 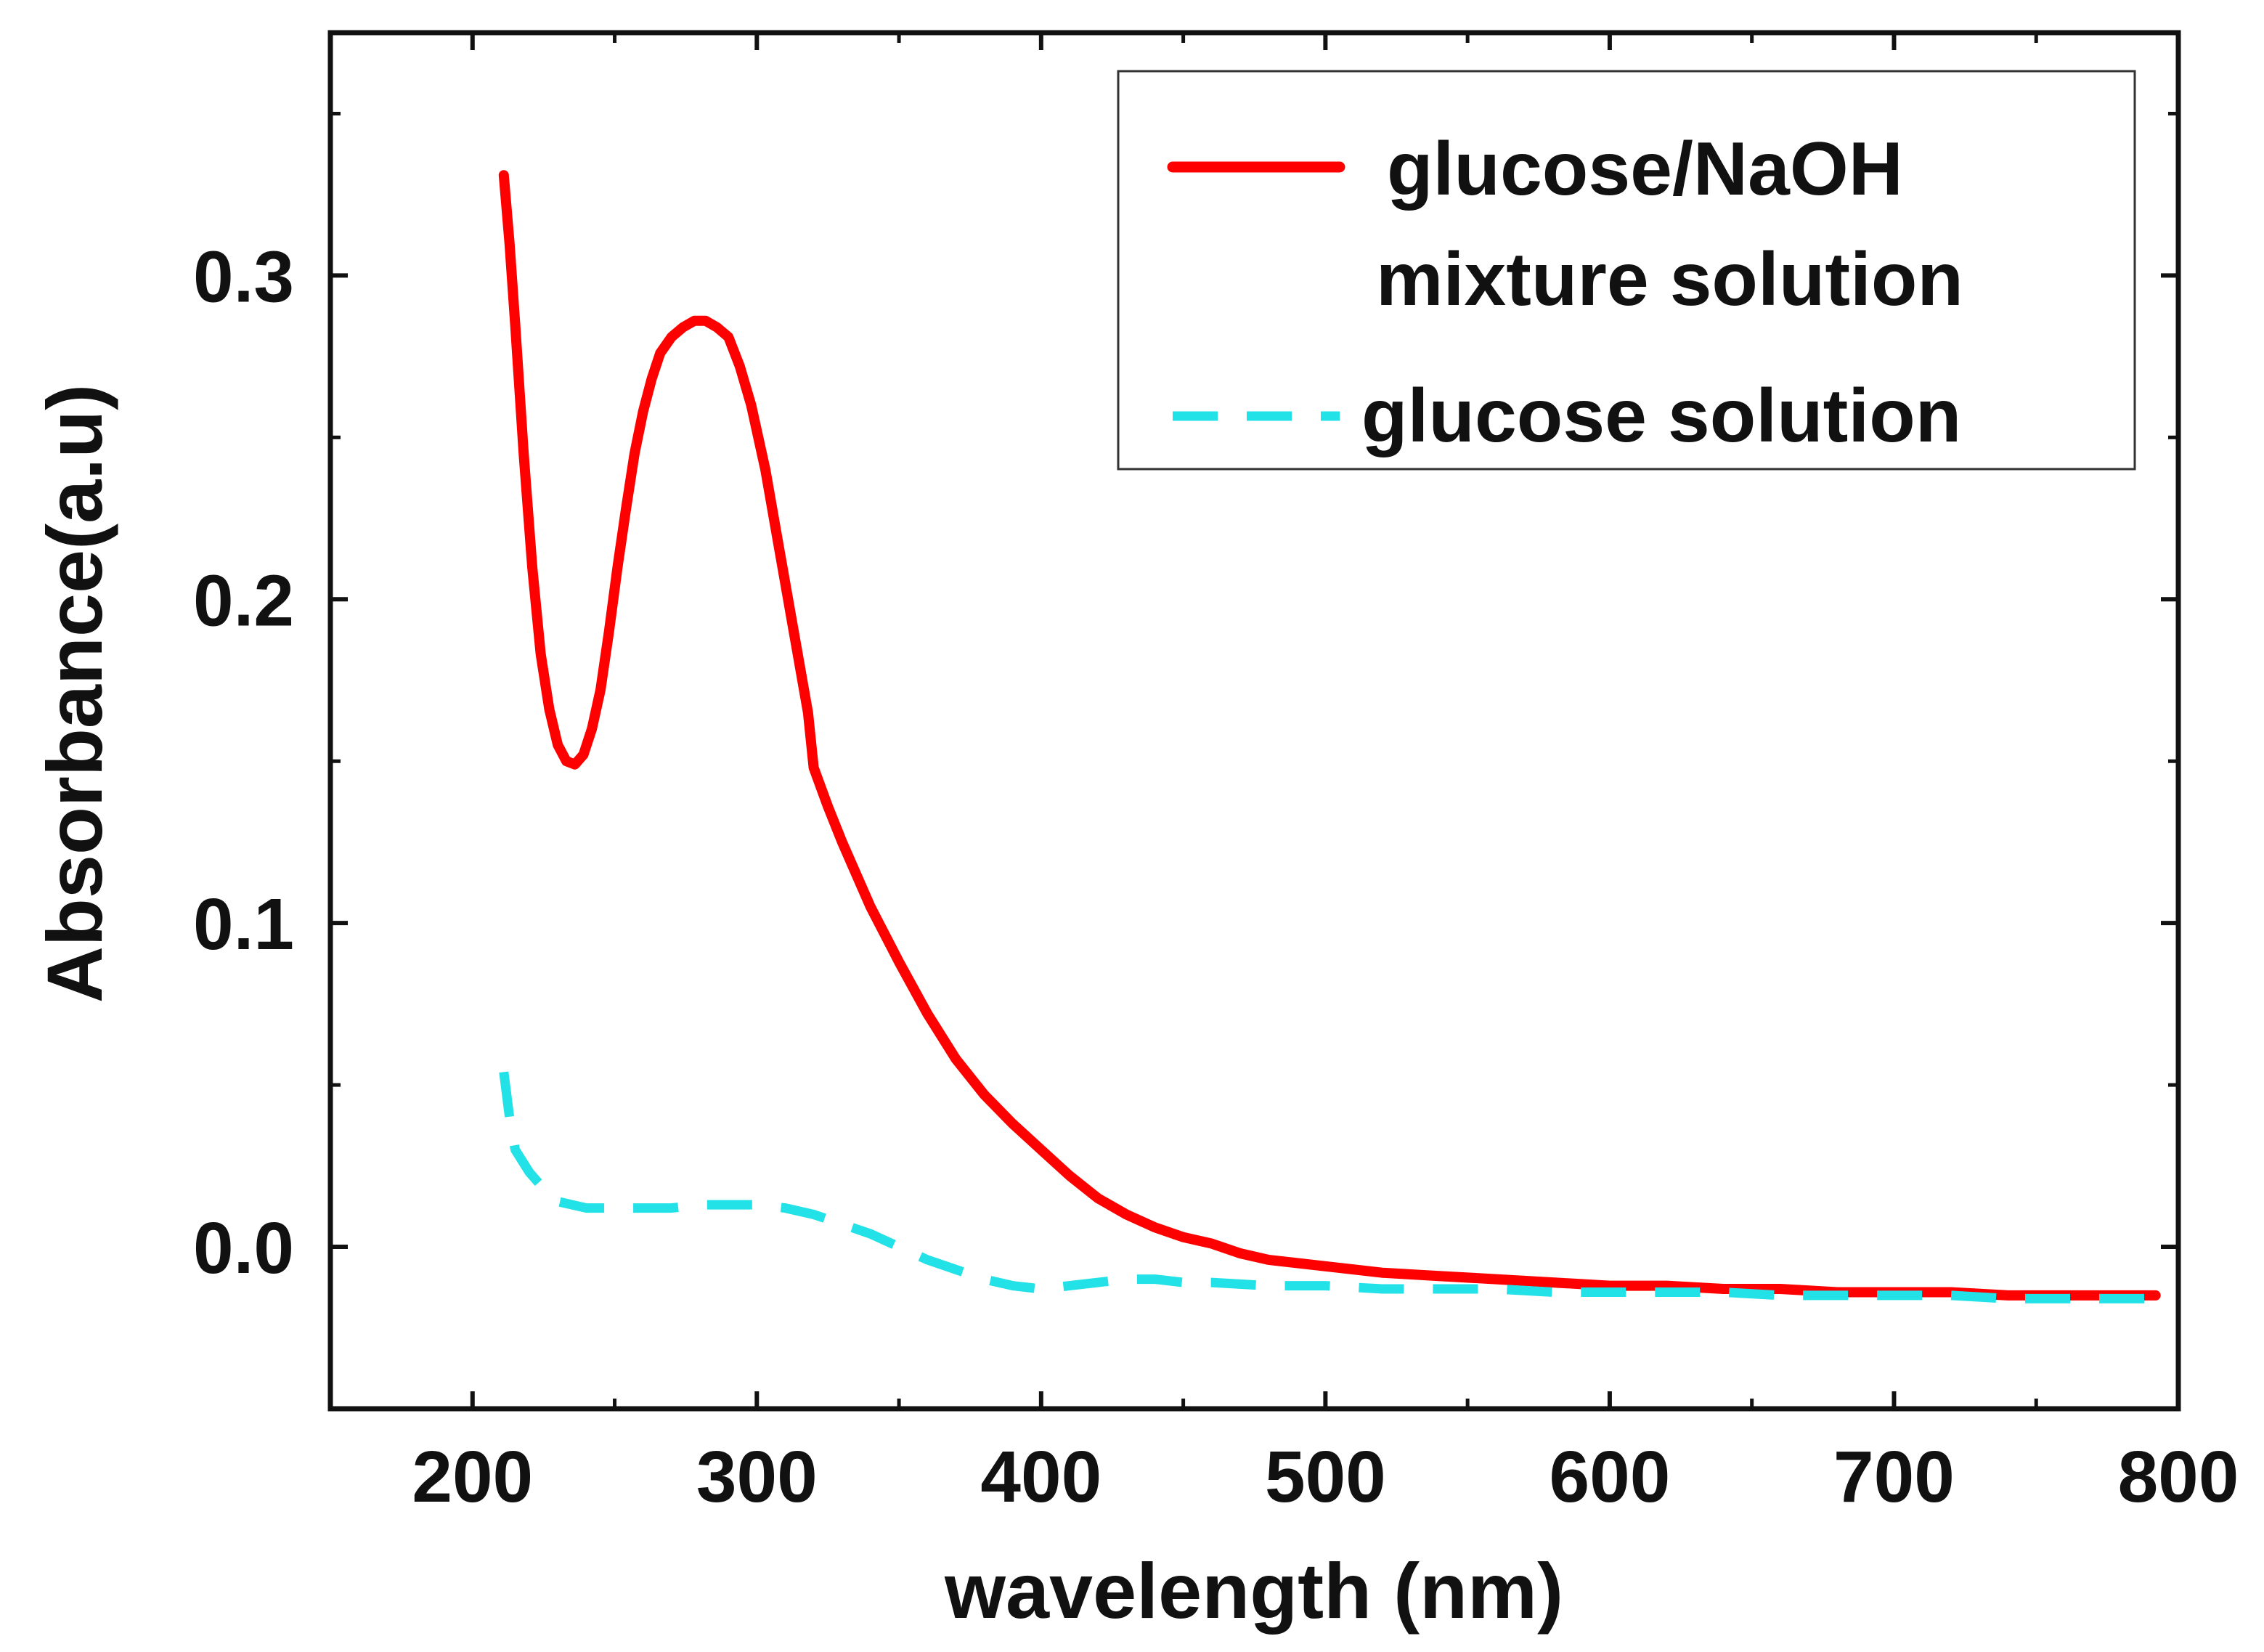 I want to click on y-tick-label: 0.2, so click(x=243, y=600).